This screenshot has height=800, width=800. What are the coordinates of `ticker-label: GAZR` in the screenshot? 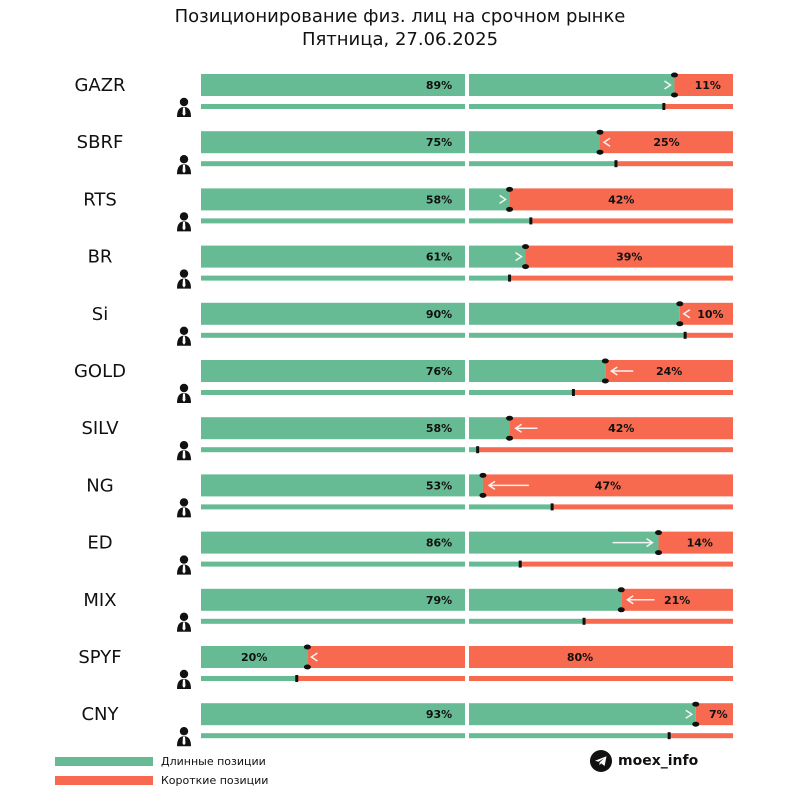 It's located at (99, 85).